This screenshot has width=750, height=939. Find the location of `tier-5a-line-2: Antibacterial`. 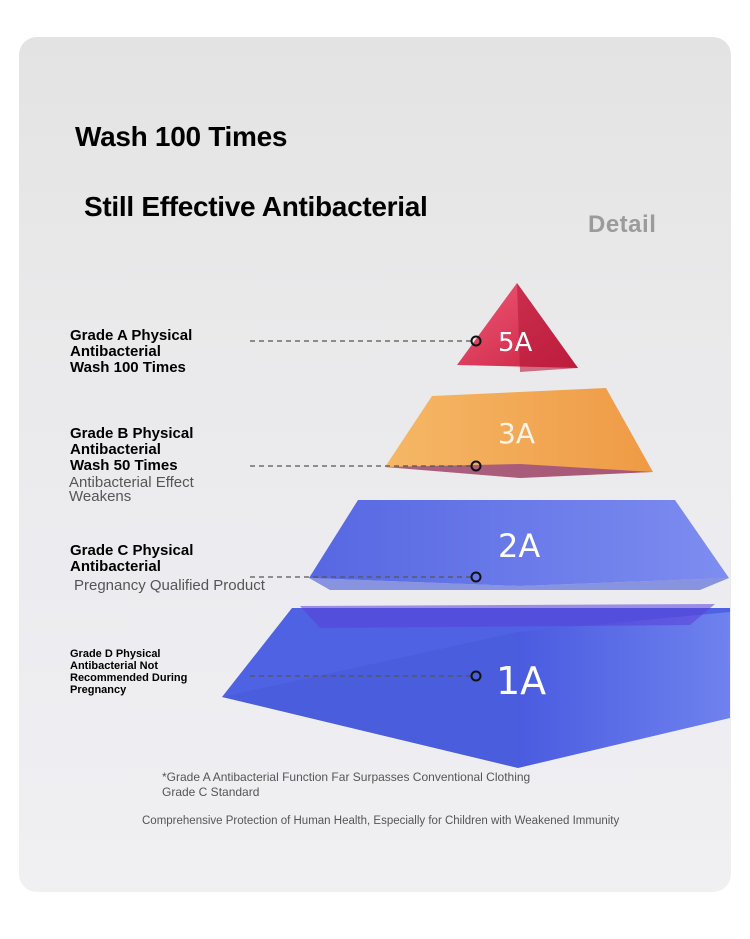

tier-5a-line-2: Antibacterial is located at coordinates (115, 351).